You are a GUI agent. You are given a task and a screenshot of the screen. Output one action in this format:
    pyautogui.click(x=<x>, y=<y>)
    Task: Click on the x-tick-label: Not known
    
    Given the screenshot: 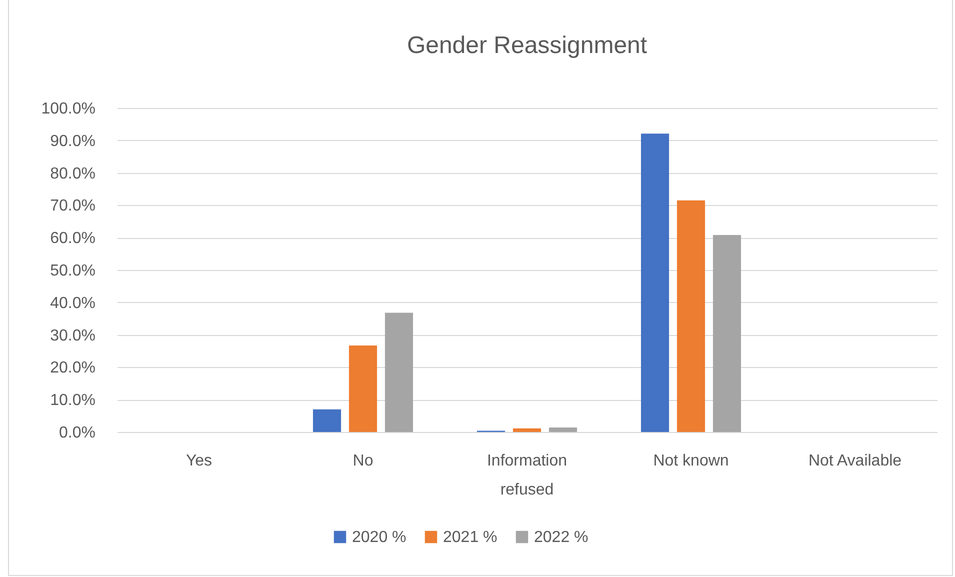 What is the action you would take?
    pyautogui.click(x=691, y=461)
    